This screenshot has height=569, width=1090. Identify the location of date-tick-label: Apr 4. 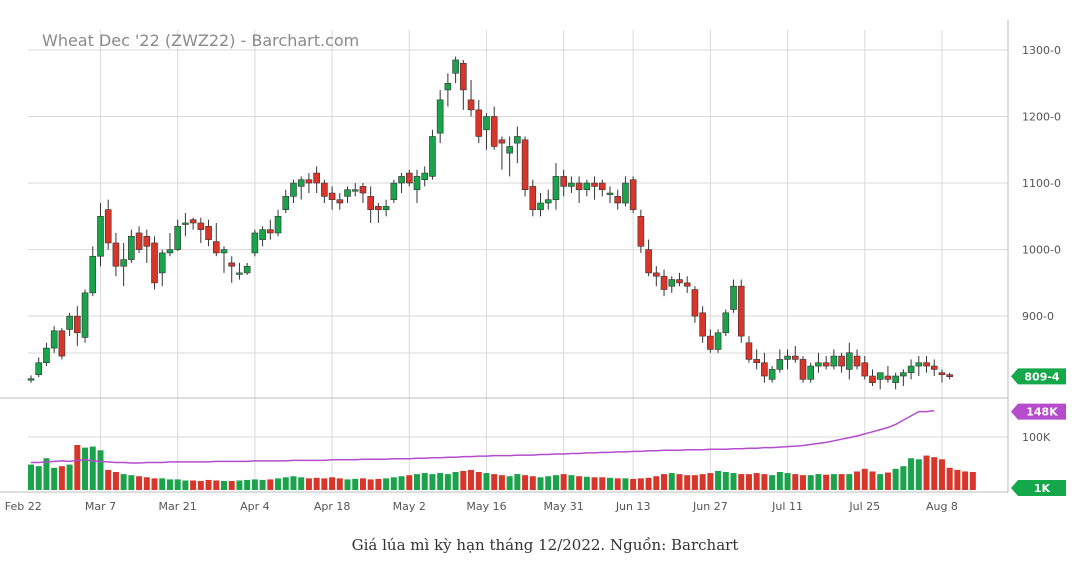
(255, 506).